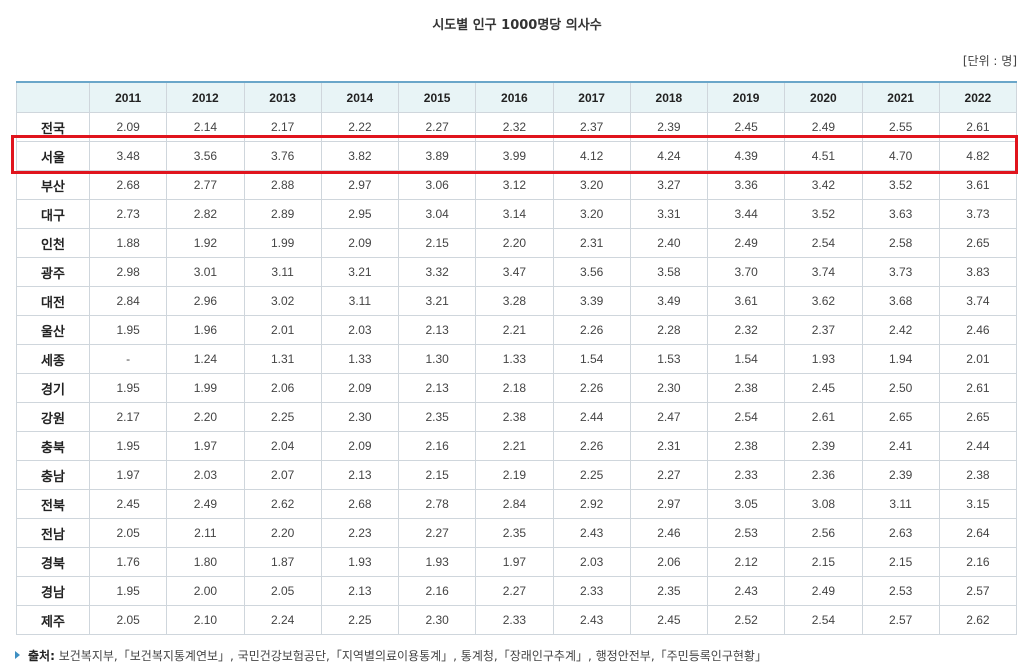 This screenshot has height=668, width=1034. I want to click on value-cell: 2.00, so click(205, 591).